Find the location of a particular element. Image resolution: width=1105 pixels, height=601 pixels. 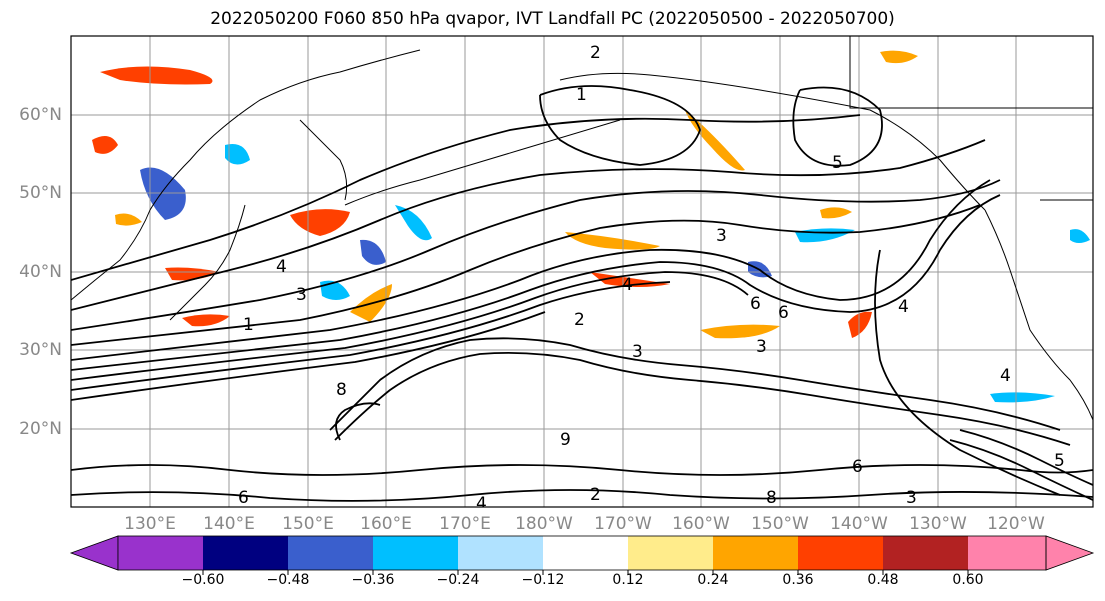

lon-label-140e: 140°E is located at coordinates (229, 524).